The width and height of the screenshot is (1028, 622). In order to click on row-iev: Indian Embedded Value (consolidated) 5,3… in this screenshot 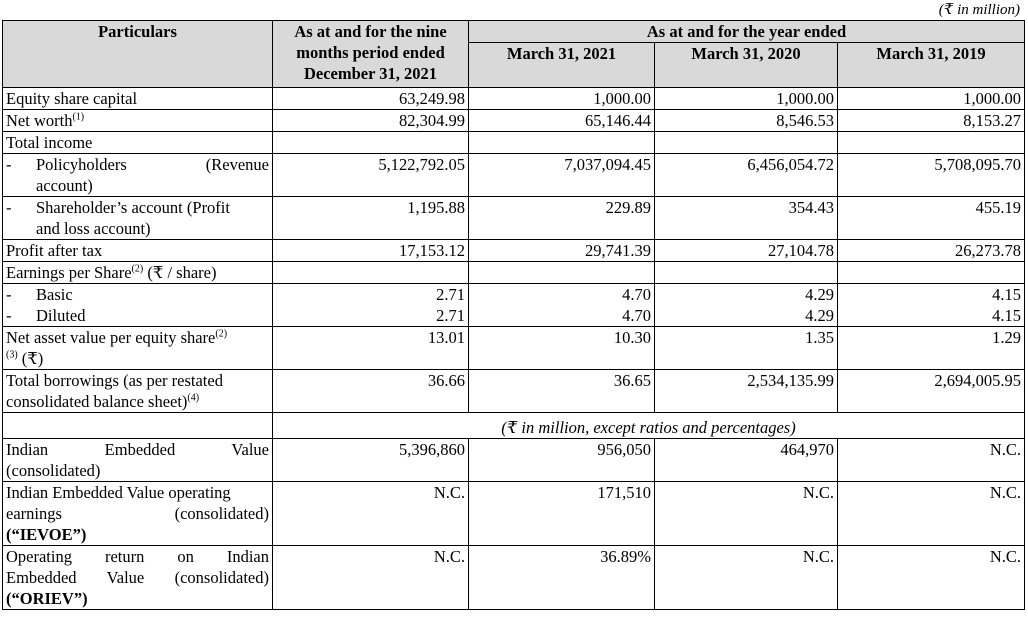, I will do `click(514, 460)`.